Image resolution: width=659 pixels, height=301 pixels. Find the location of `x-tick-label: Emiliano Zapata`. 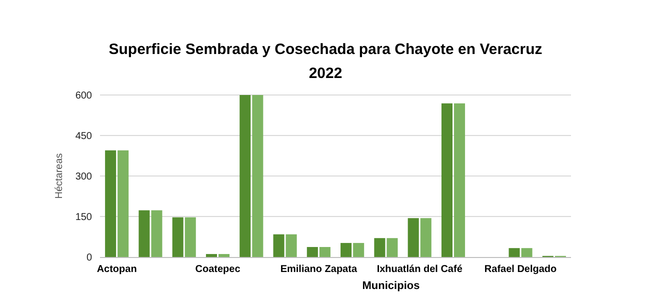

x-tick-label: Emiliano Zapata is located at coordinates (319, 269).